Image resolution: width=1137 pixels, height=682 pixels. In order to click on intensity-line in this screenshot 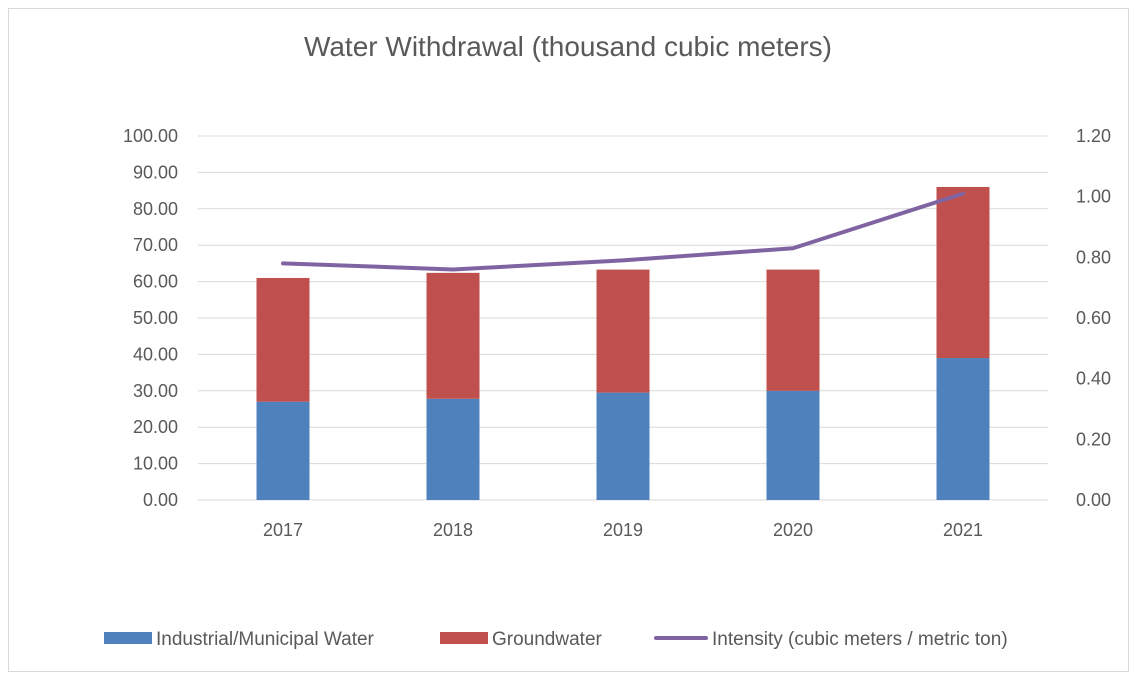, I will do `click(623, 231)`.